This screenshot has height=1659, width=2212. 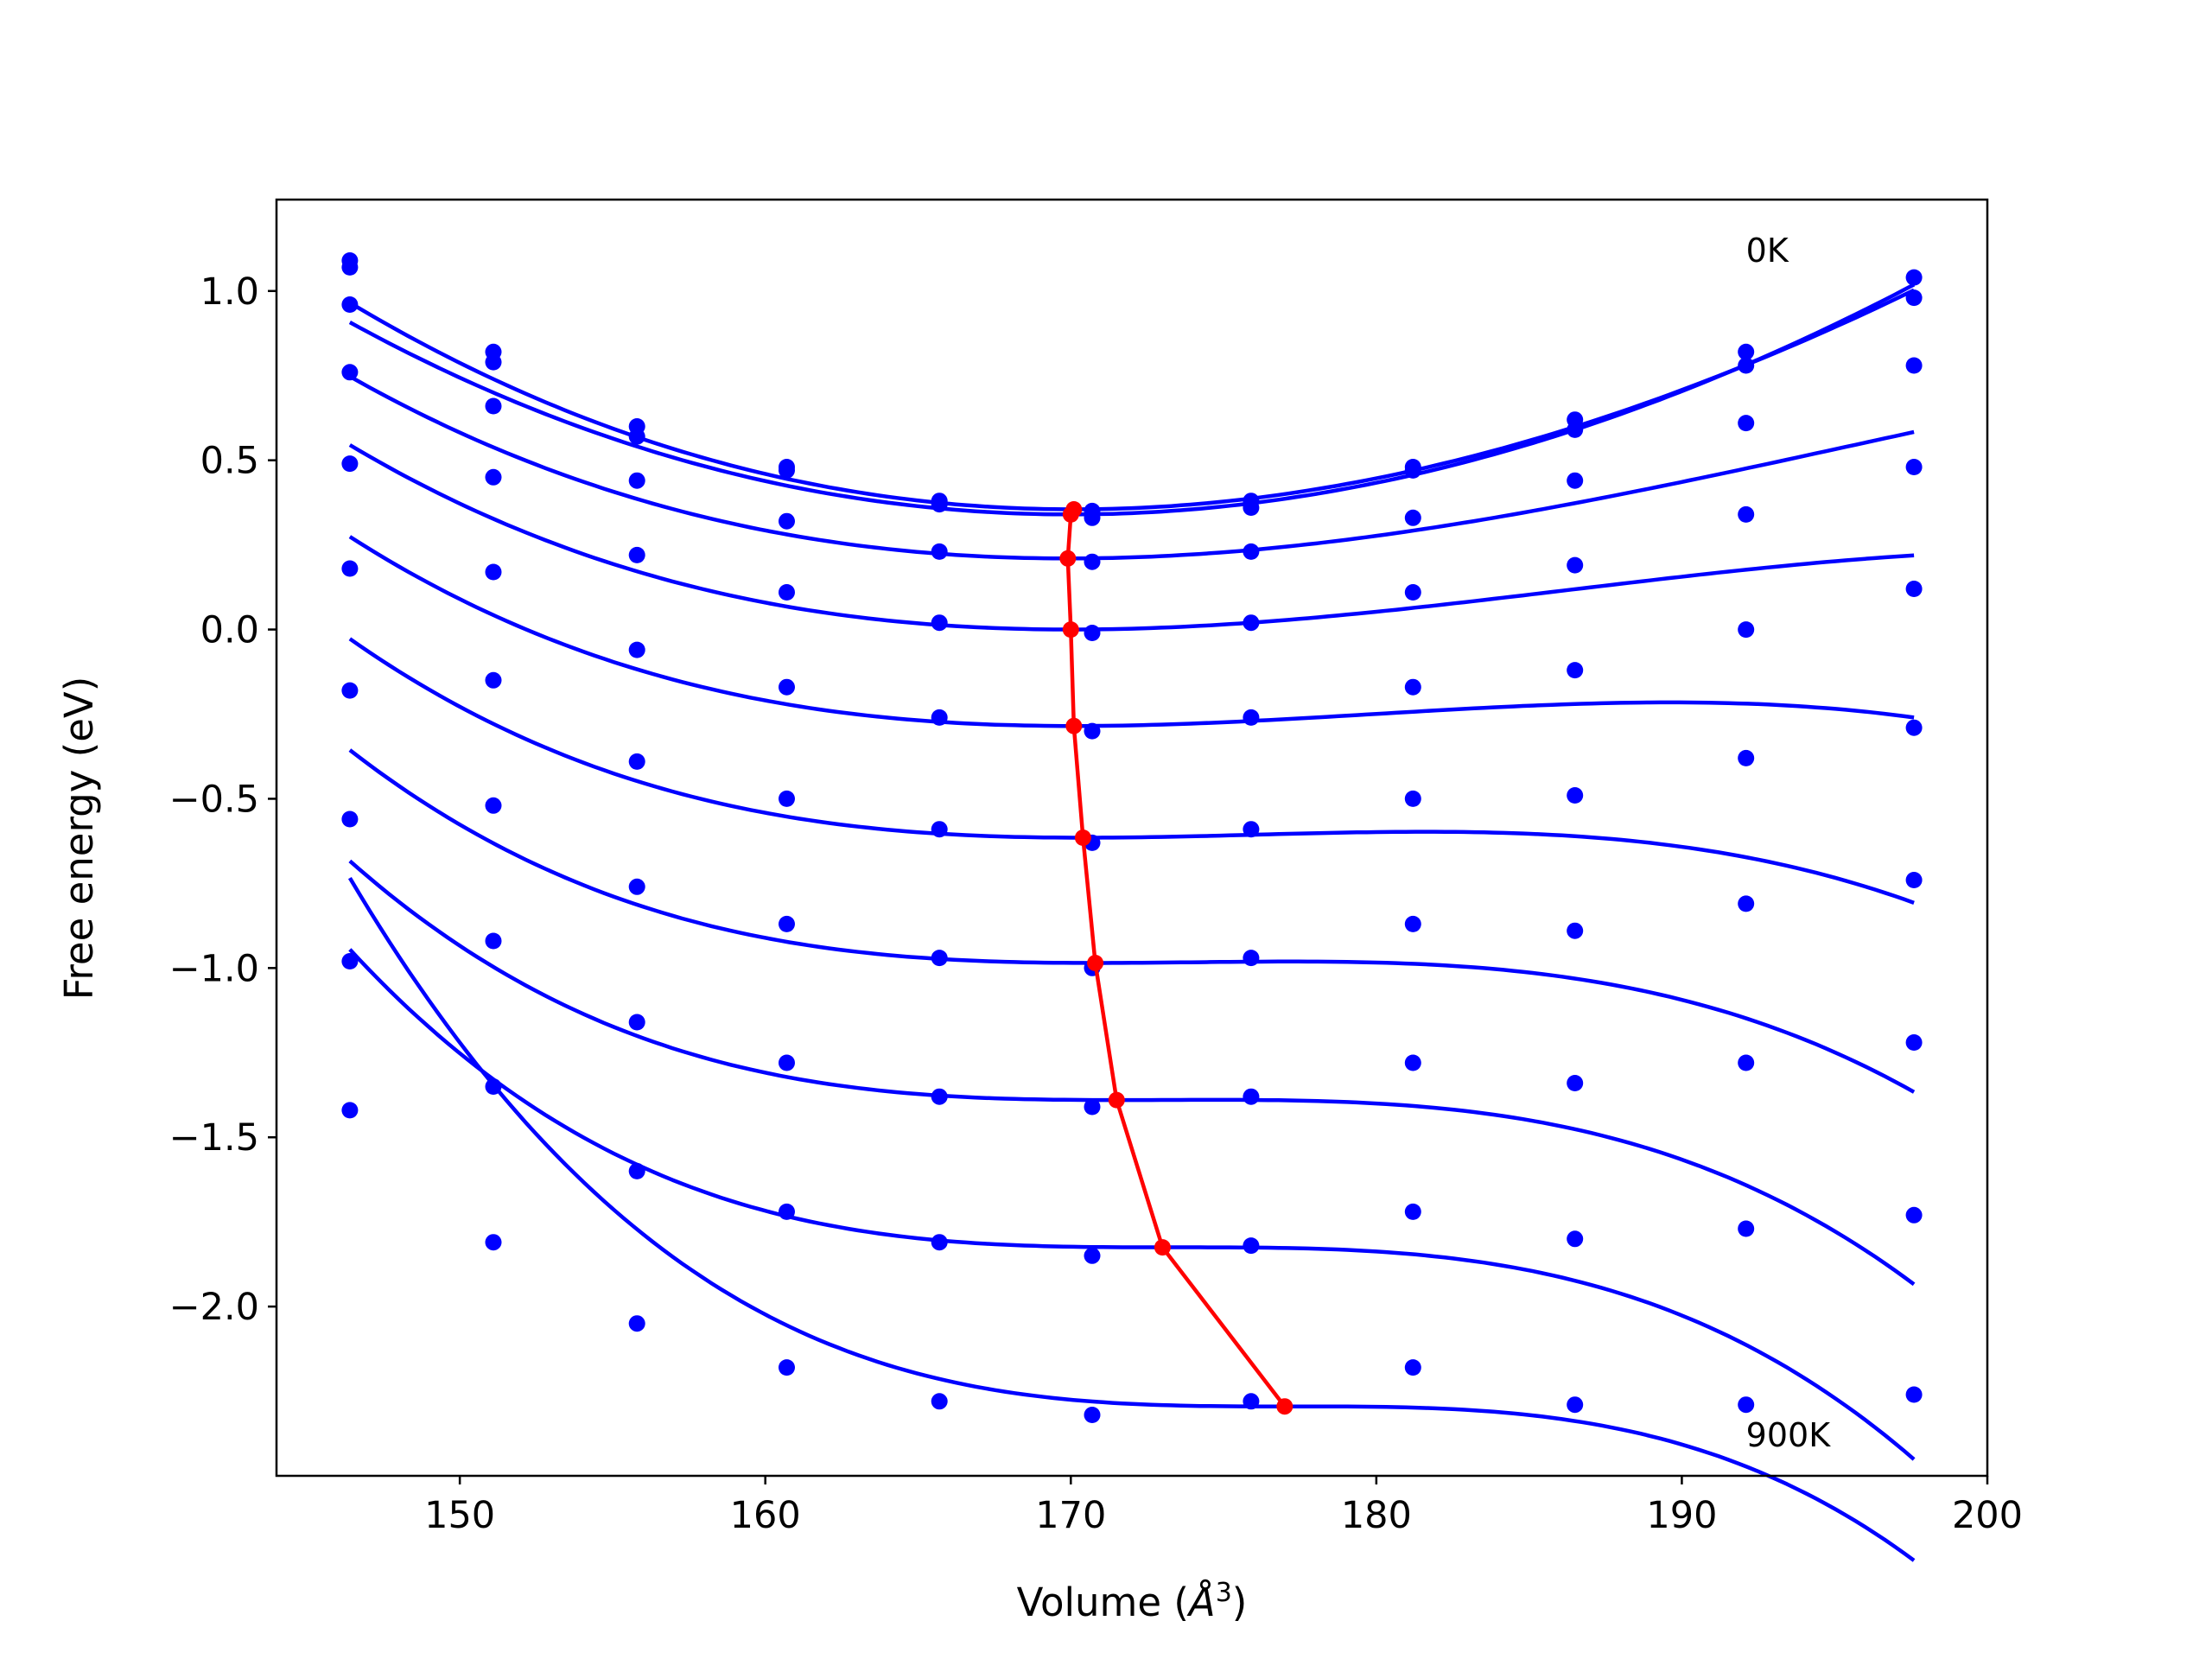 I want to click on x-tick-label-180: 180, so click(x=1376, y=1515).